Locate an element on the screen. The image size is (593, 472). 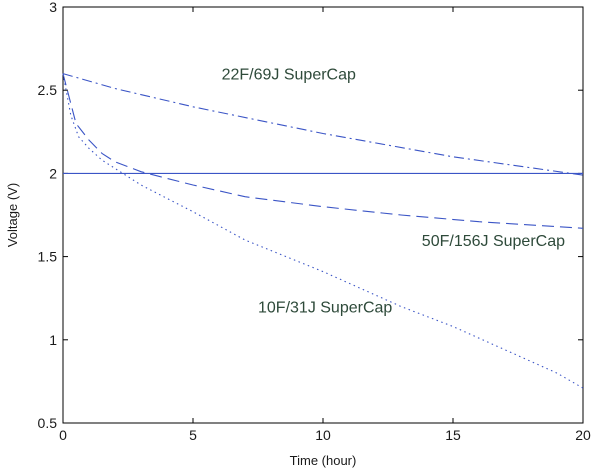
series-annotation: 50F/156J SuperCap is located at coordinates (493, 241).